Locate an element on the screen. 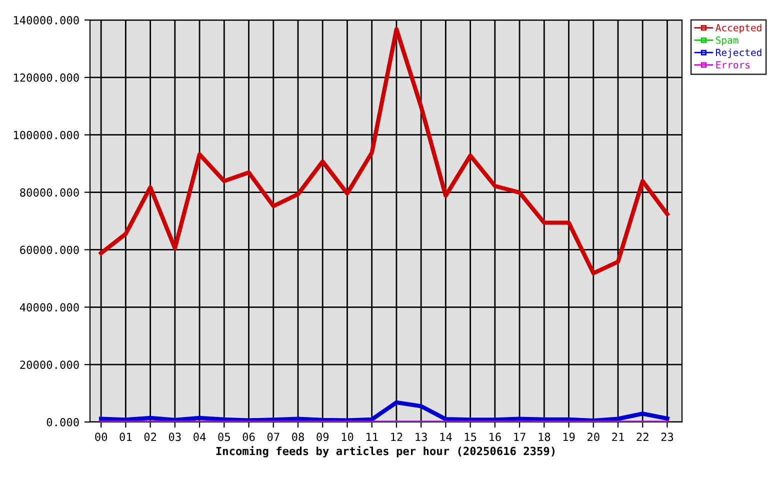  y-tick-label: 20000.000 is located at coordinates (49, 364).